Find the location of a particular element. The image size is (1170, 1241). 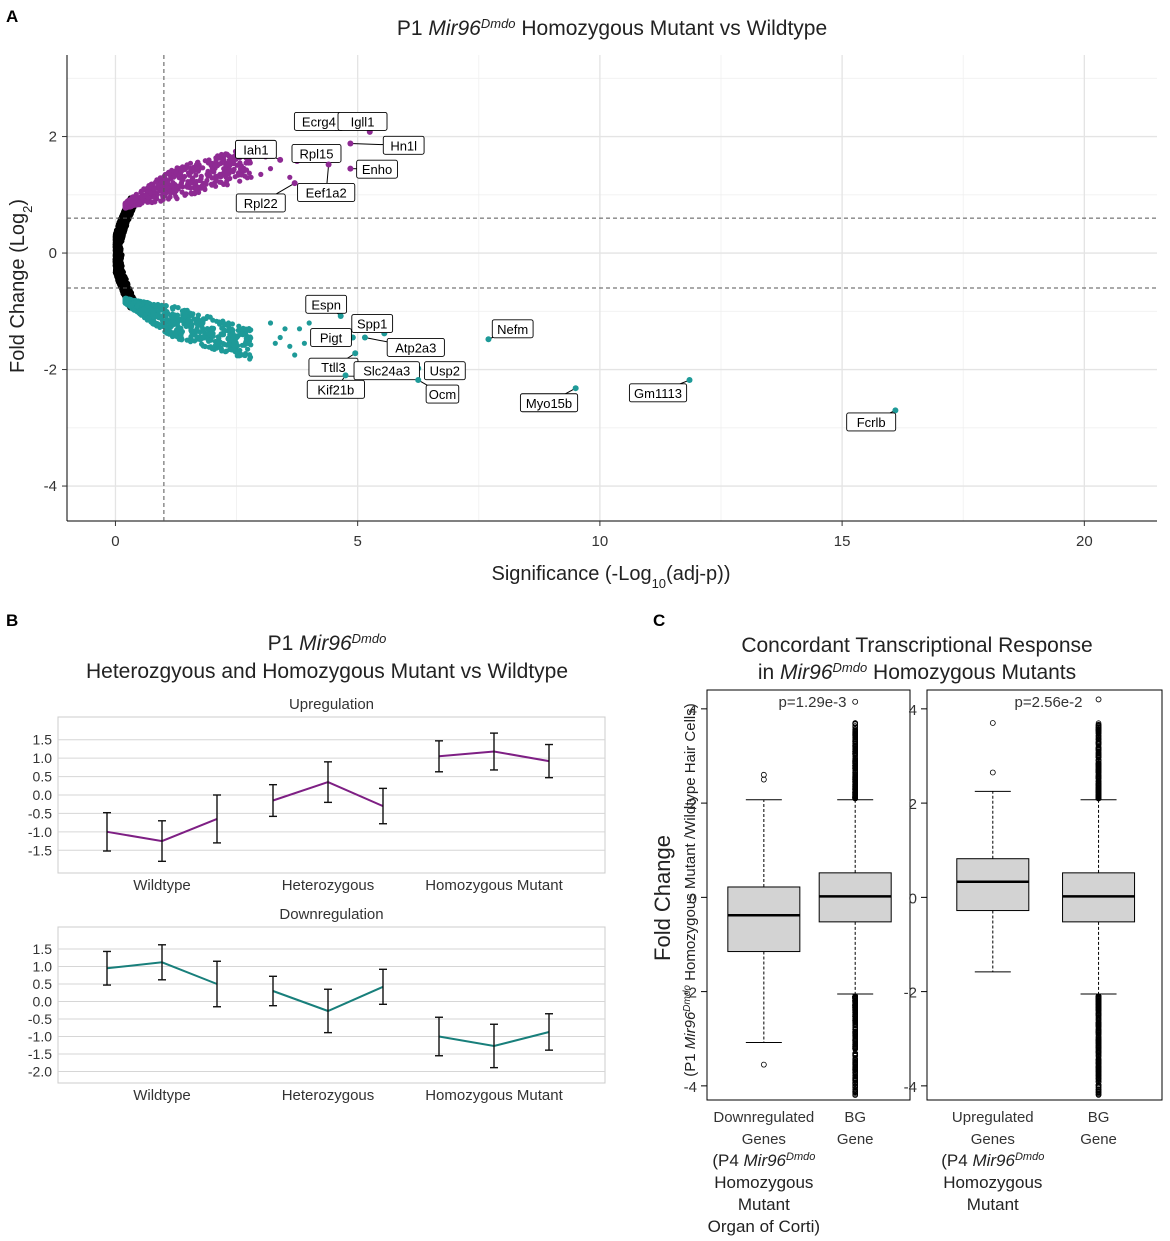

panel-b-title-line1: P1 Mir96Dmdo is located at coordinates (327, 643).